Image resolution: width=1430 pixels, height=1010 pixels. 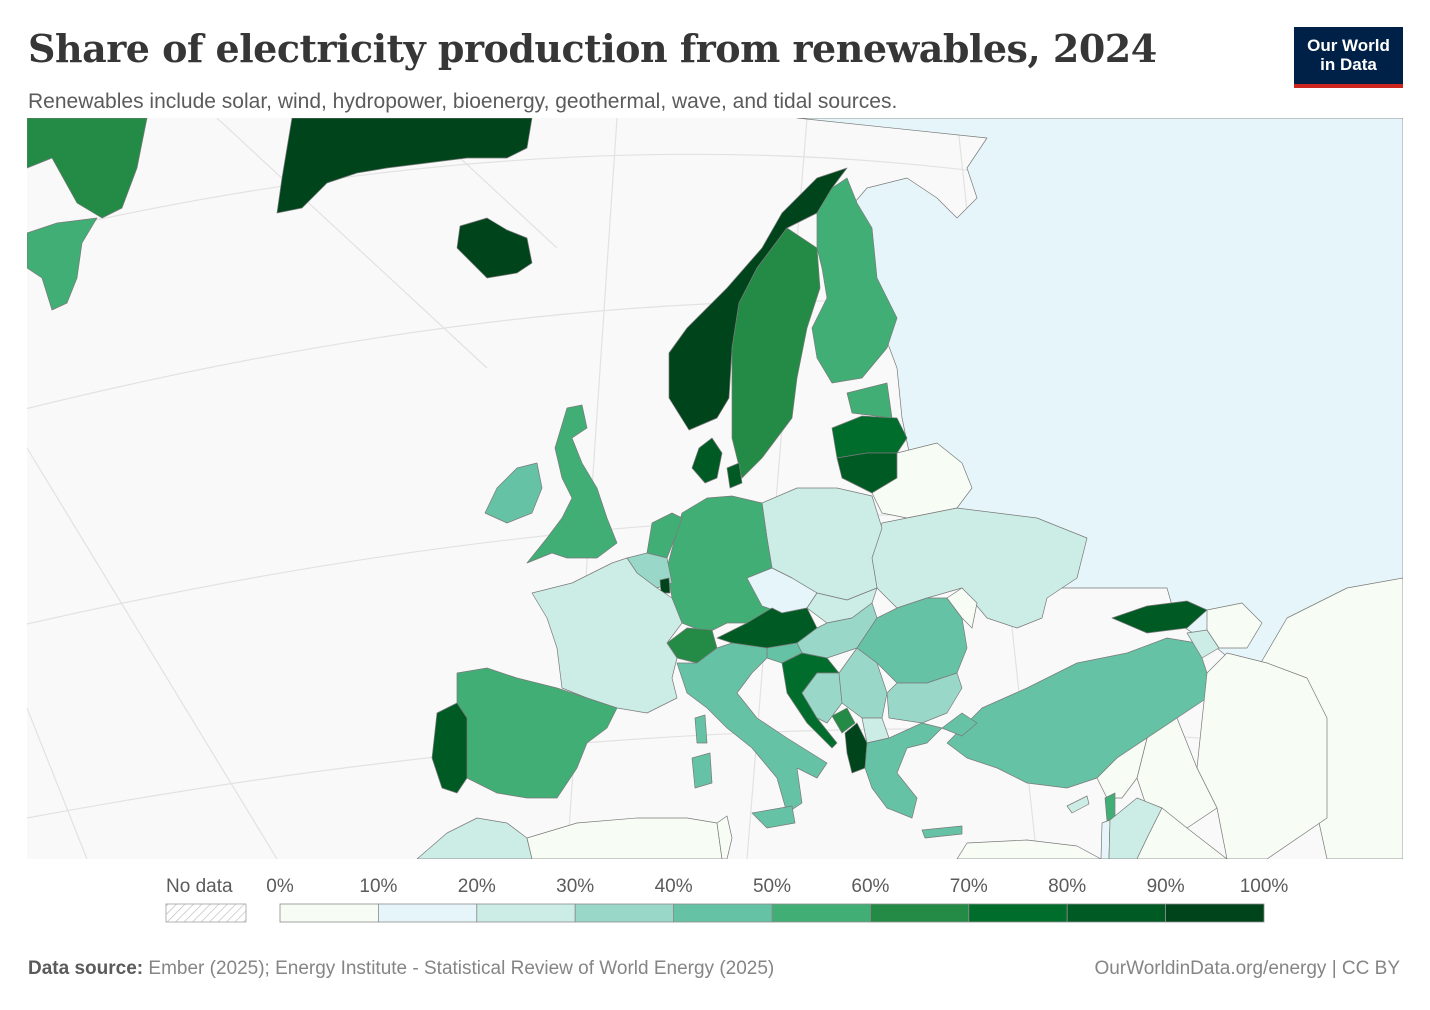 What do you see at coordinates (572, 484) in the screenshot?
I see `region-uk` at bounding box center [572, 484].